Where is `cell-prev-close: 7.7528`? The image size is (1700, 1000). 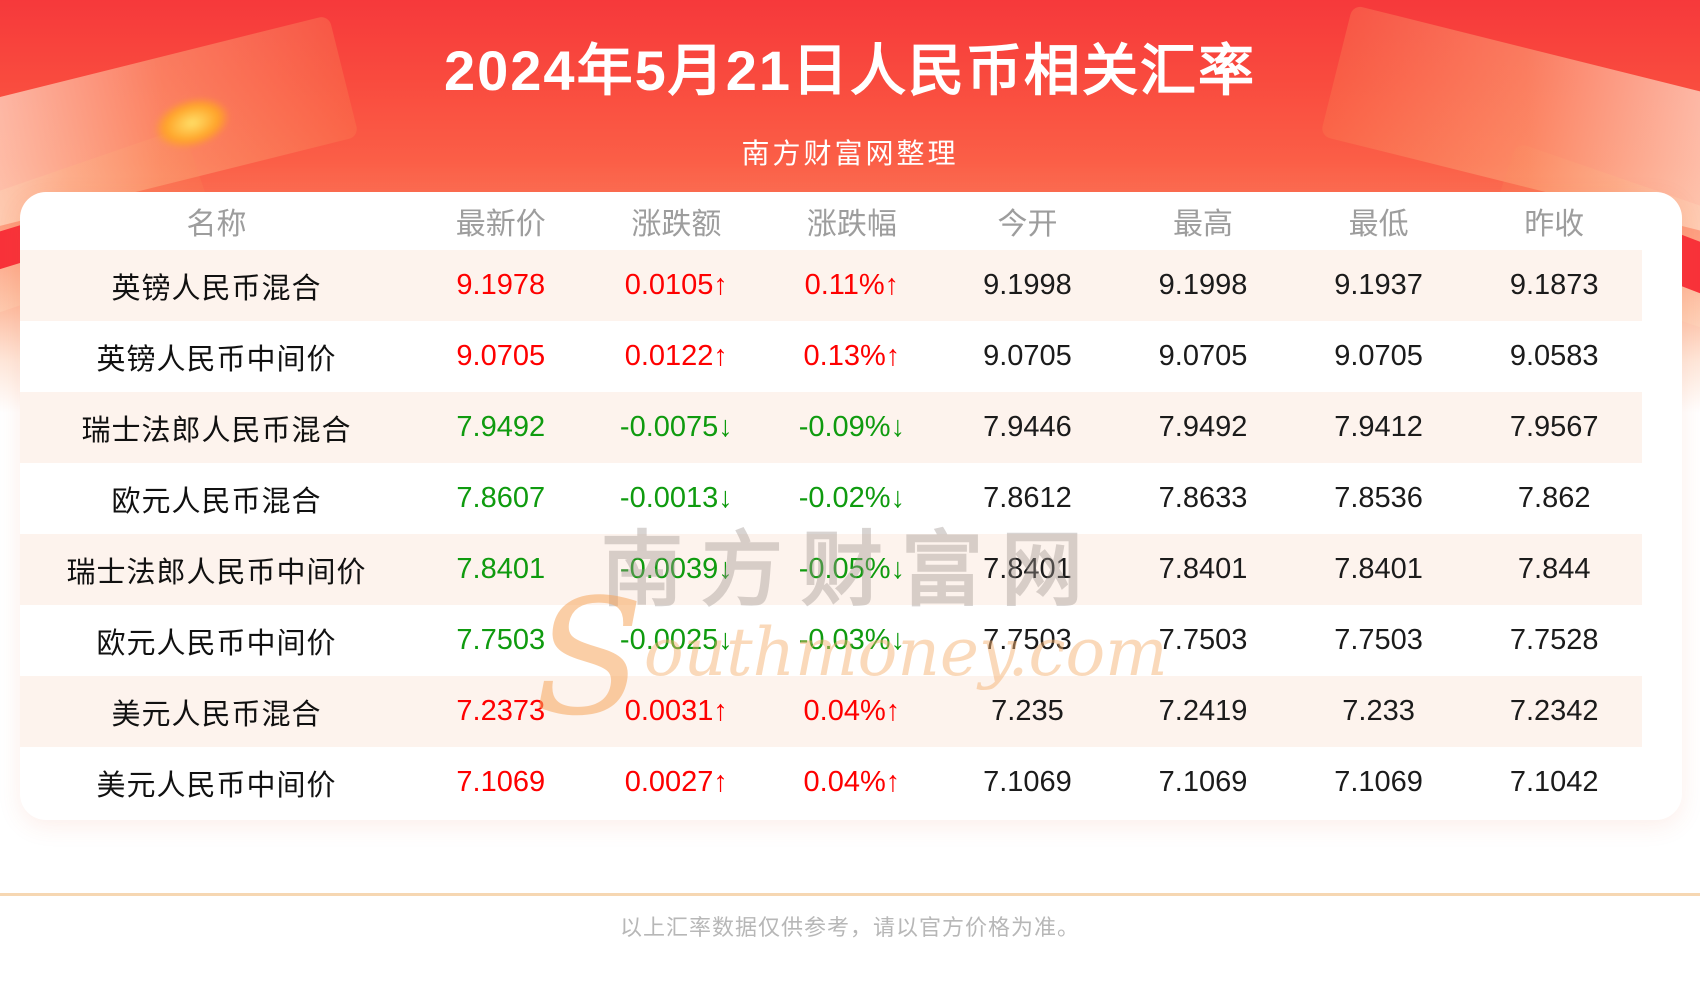 cell-prev-close: 7.7528 is located at coordinates (1554, 640).